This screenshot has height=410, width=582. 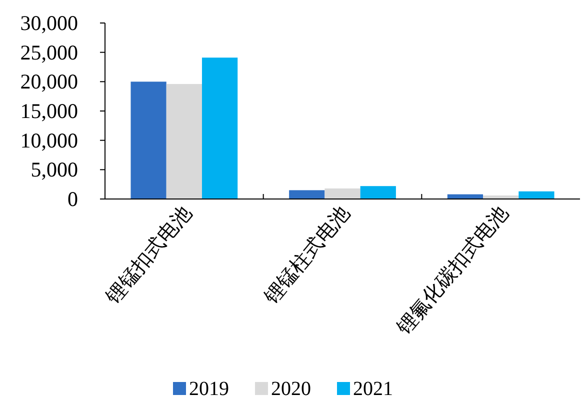 What do you see at coordinates (209, 389) in the screenshot?
I see `legend-label: 2019` at bounding box center [209, 389].